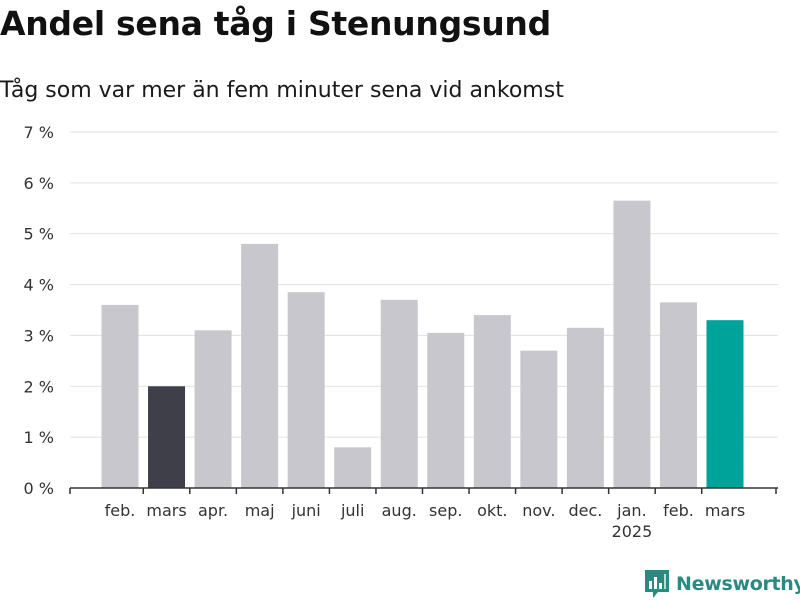  What do you see at coordinates (275, 23) in the screenshot?
I see `chart-title: Andel sena tåg i Stenungsund` at bounding box center [275, 23].